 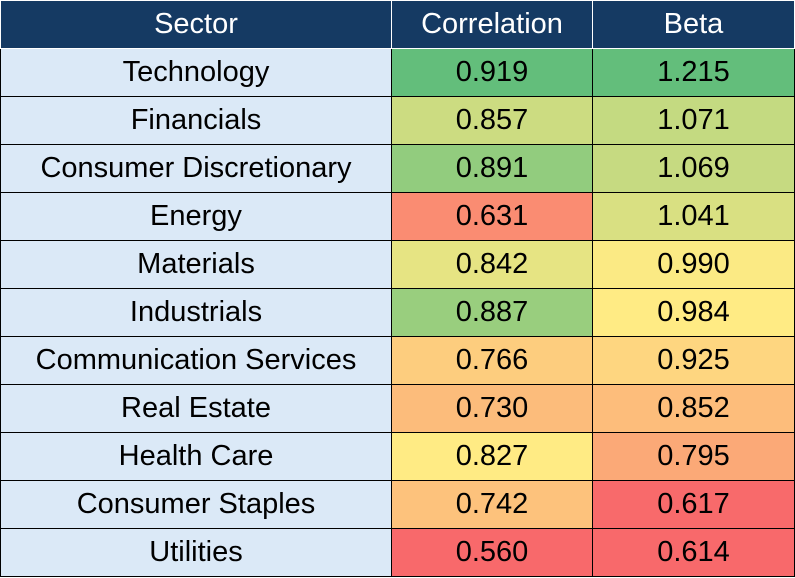 What do you see at coordinates (196, 168) in the screenshot?
I see `sector-cell: Consumer Discretionary` at bounding box center [196, 168].